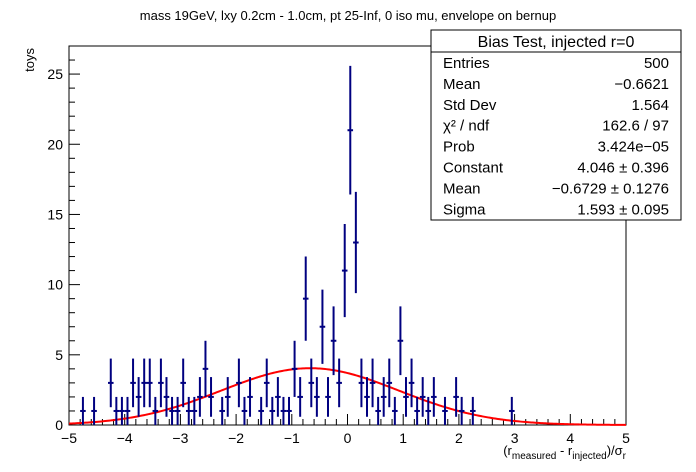  What do you see at coordinates (626, 438) in the screenshot?
I see `x-tick-label: 5` at bounding box center [626, 438].